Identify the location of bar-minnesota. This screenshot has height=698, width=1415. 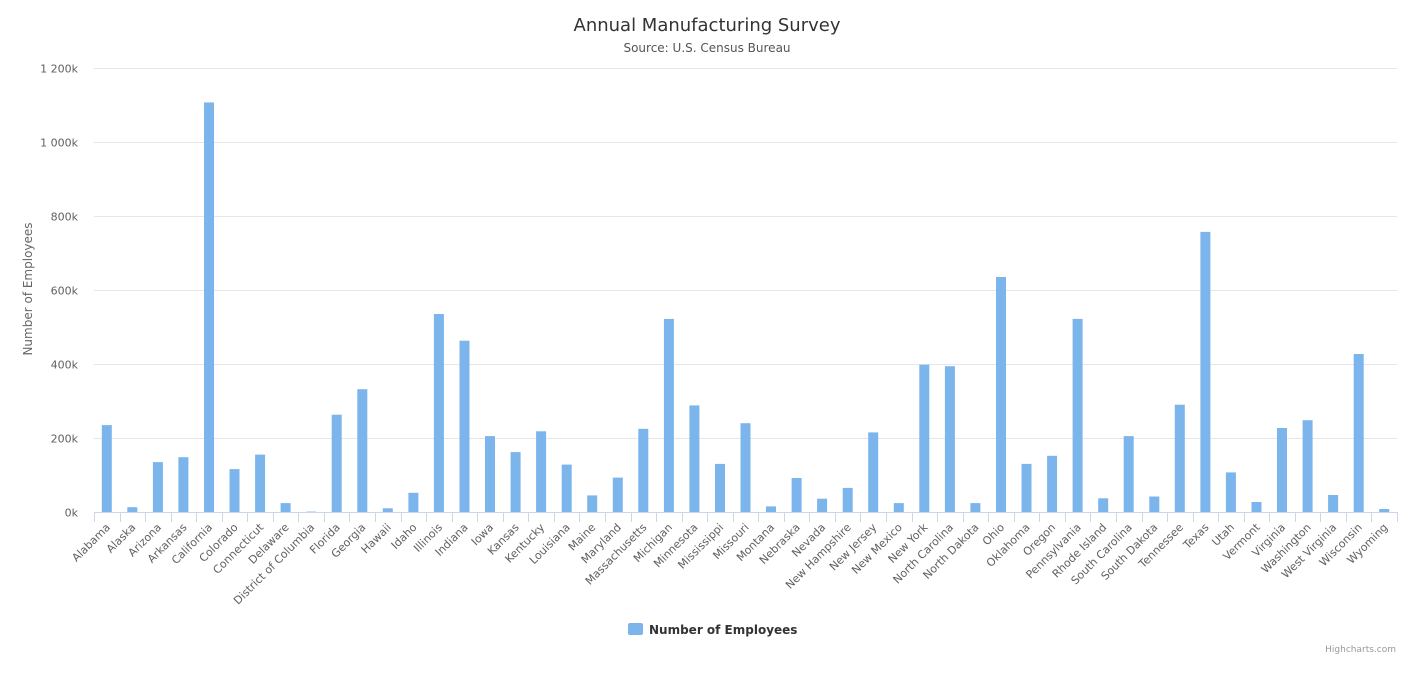
(694, 458).